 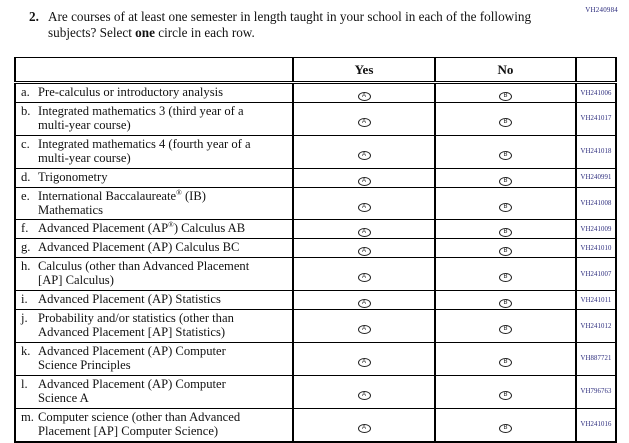 I want to click on item-code: VH241008, so click(x=596, y=203).